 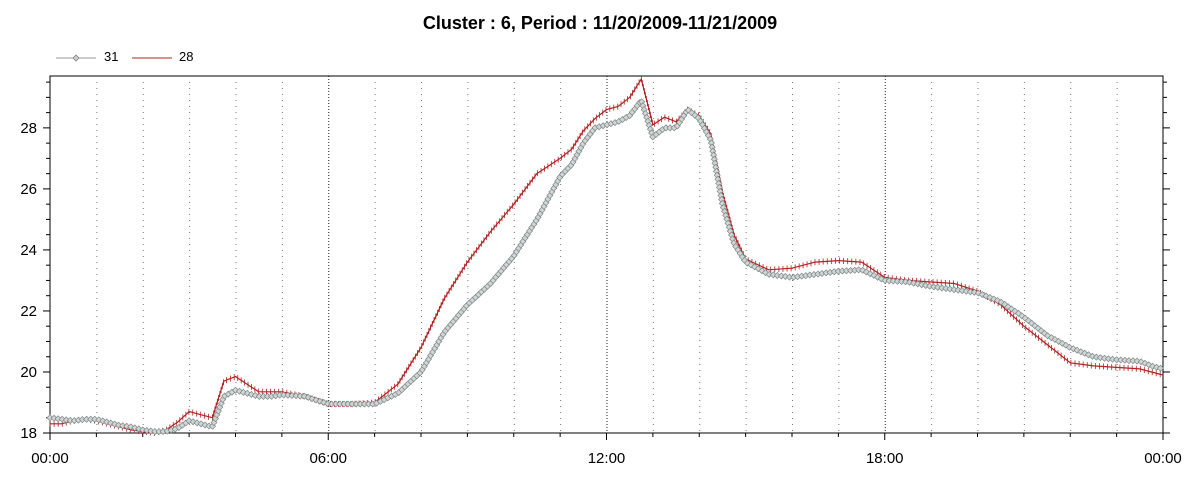 What do you see at coordinates (28, 311) in the screenshot?
I see `y-tick-label: 22` at bounding box center [28, 311].